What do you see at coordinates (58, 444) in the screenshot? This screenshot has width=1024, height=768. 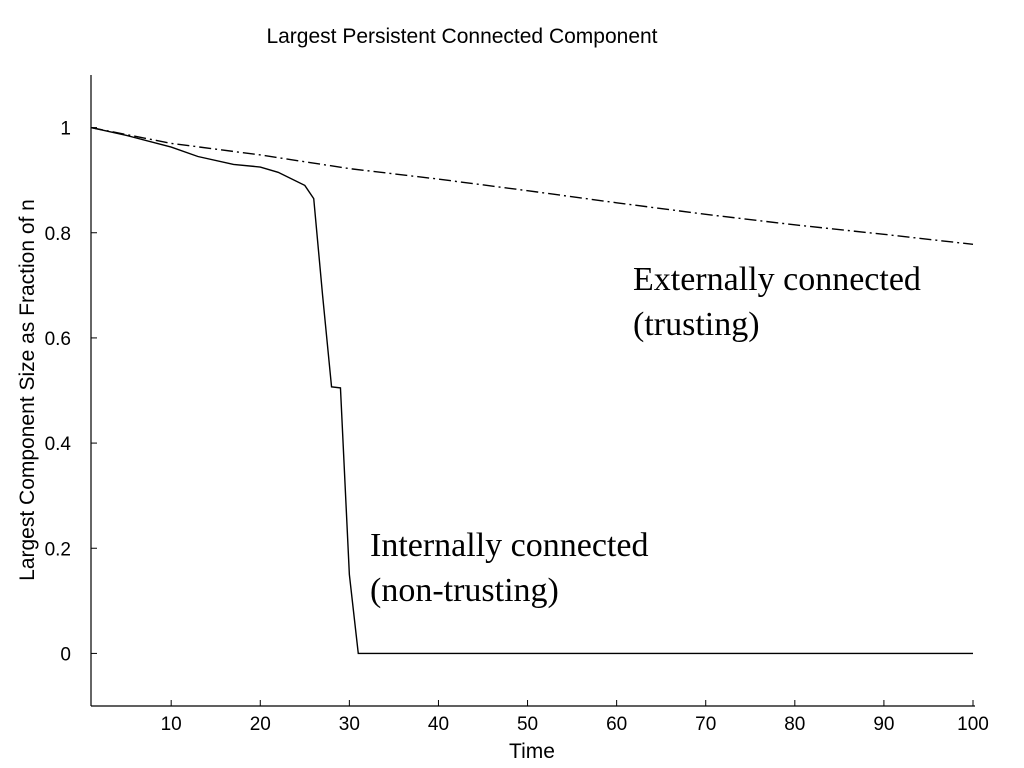 I see `y-tick-label: 0.4` at bounding box center [58, 444].